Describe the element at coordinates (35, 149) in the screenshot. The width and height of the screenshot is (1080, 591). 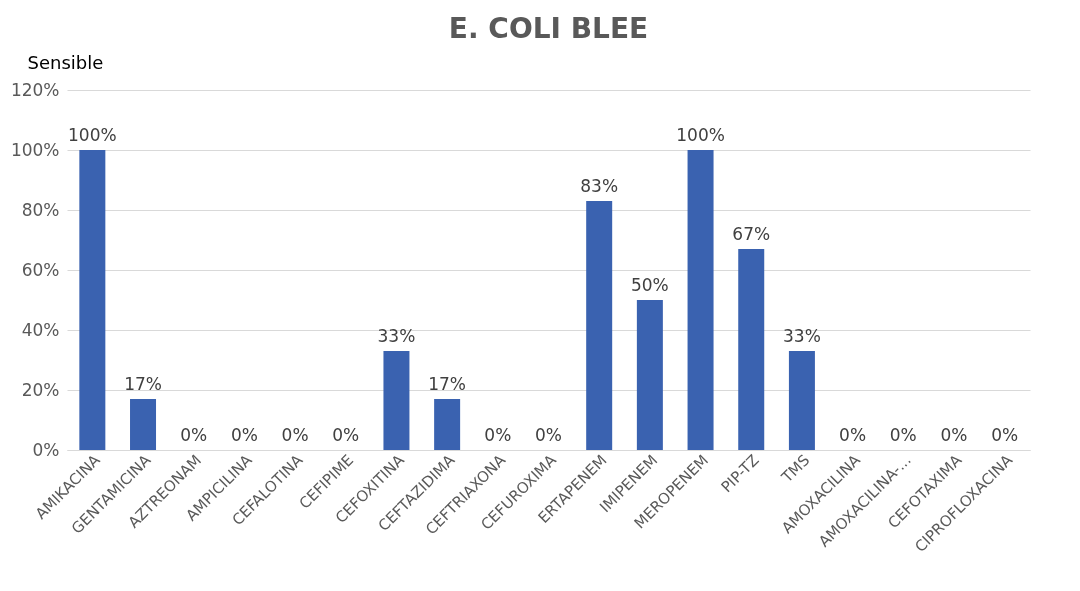
I see `y-tick-label: 100%` at that location.